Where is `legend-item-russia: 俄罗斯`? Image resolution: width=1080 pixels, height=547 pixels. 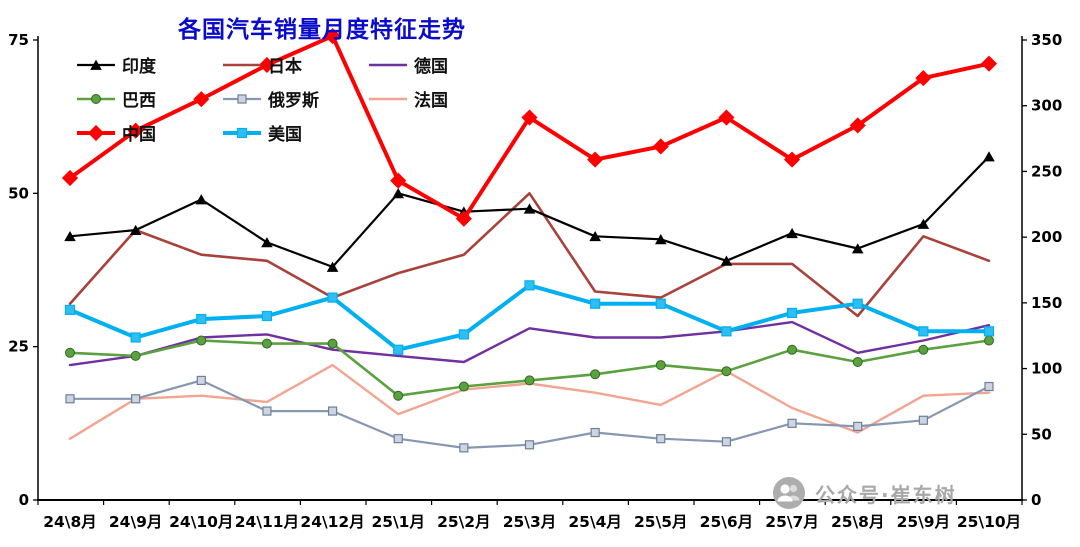
legend-item-russia: 俄罗斯 is located at coordinates (295, 98).